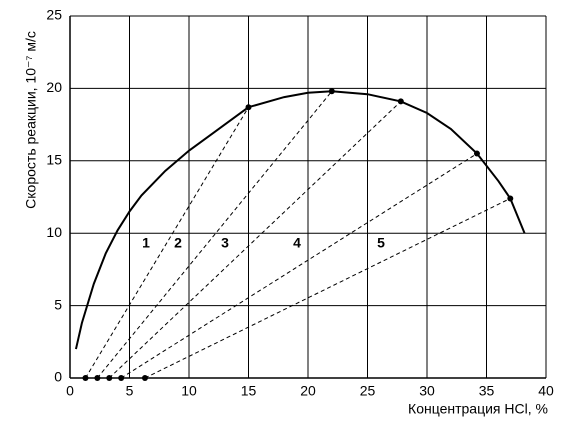  Describe the element at coordinates (58, 377) in the screenshot. I see `y-tick-label: 0` at that location.